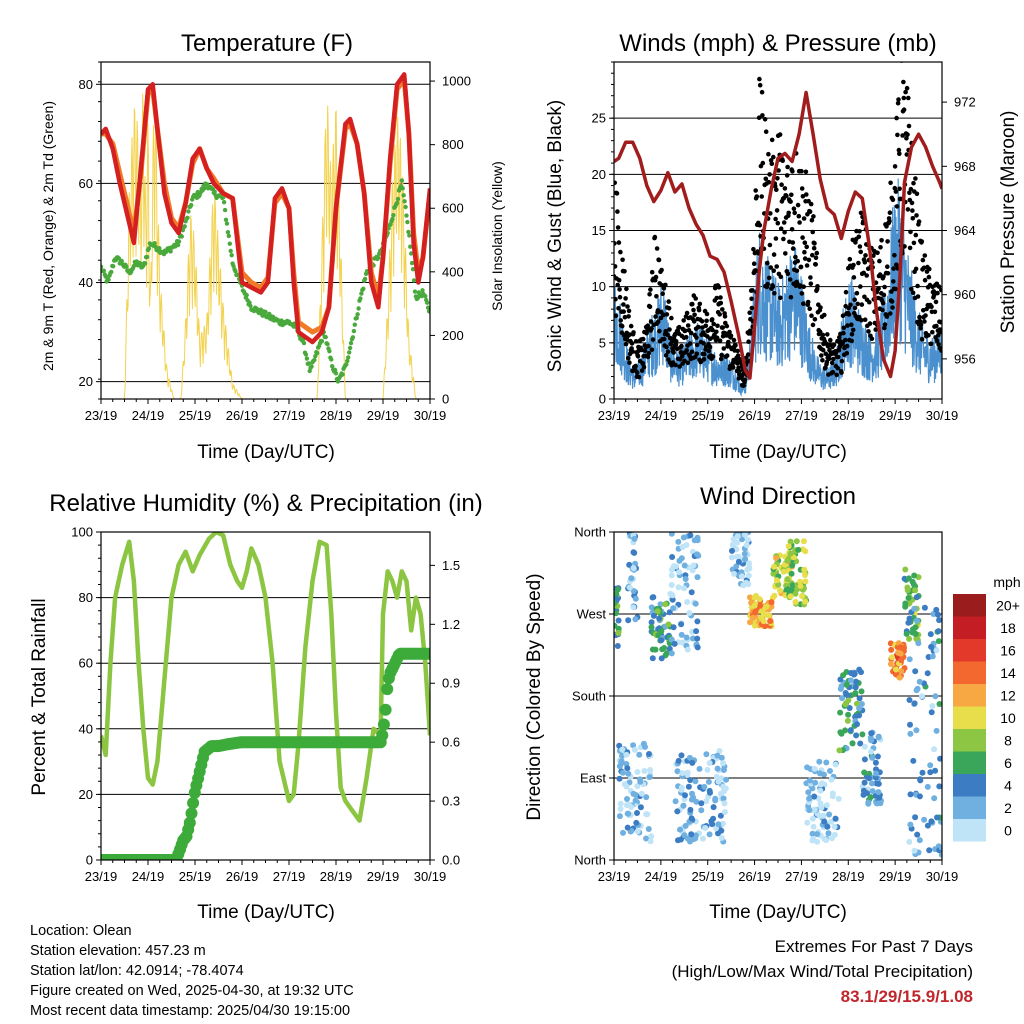 The height and width of the screenshot is (1024, 1024). I want to click on y-tick-label: 40, so click(86, 728).